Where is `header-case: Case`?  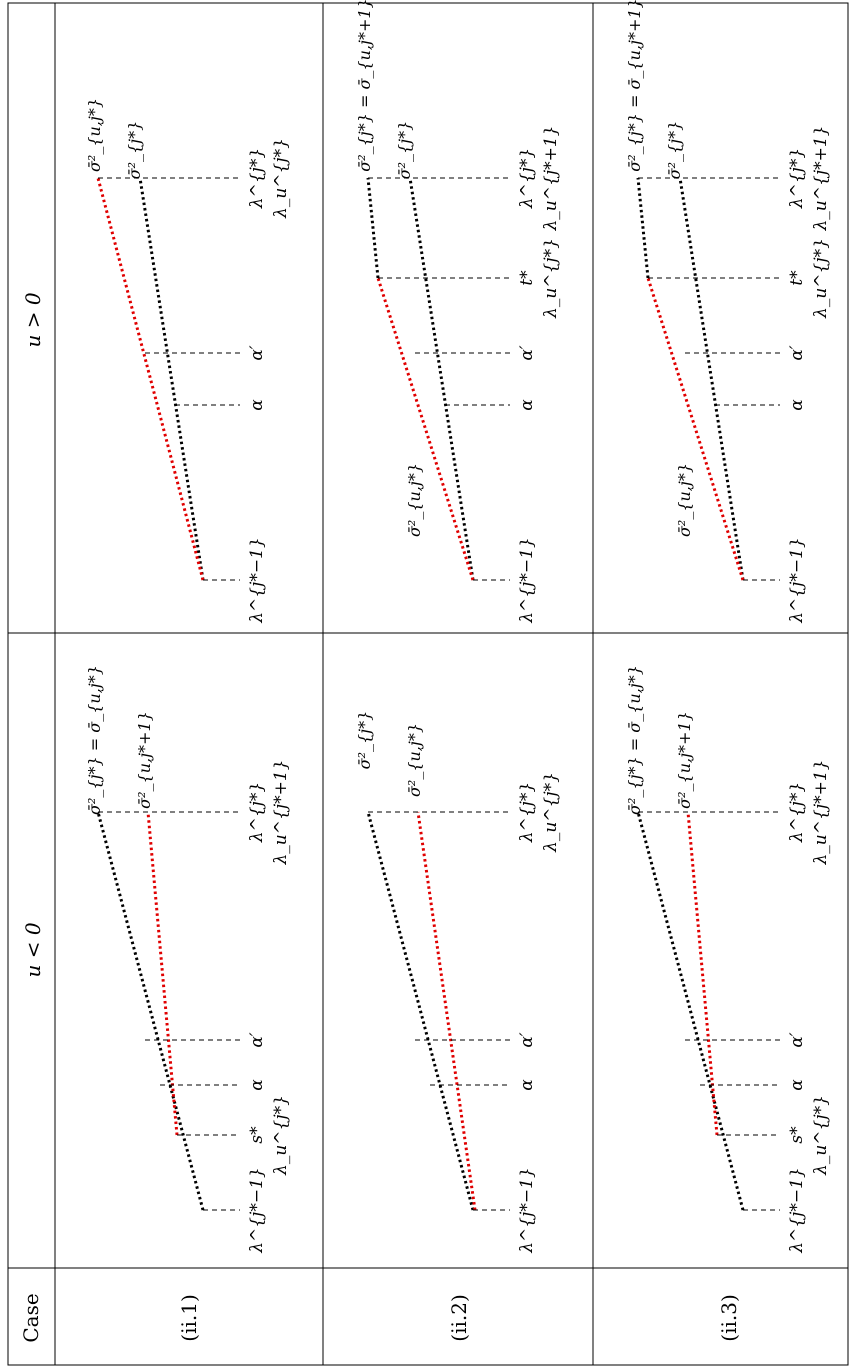
header-case: Case is located at coordinates (31, 1317).